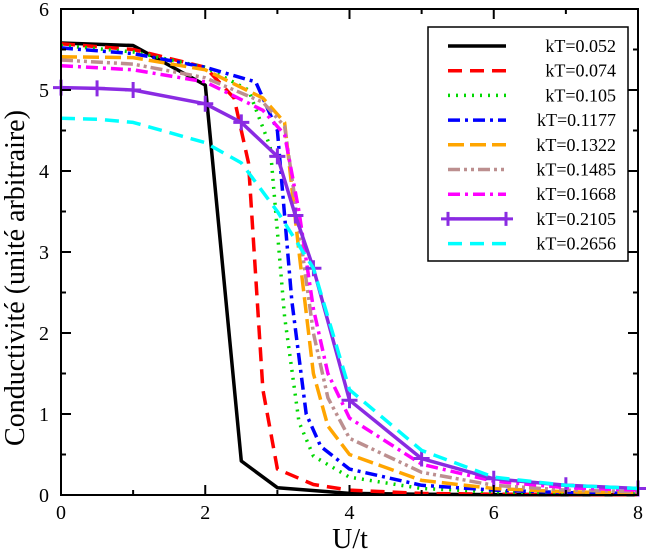  I want to click on legend-label-1: kT=0.074, so click(580, 71).